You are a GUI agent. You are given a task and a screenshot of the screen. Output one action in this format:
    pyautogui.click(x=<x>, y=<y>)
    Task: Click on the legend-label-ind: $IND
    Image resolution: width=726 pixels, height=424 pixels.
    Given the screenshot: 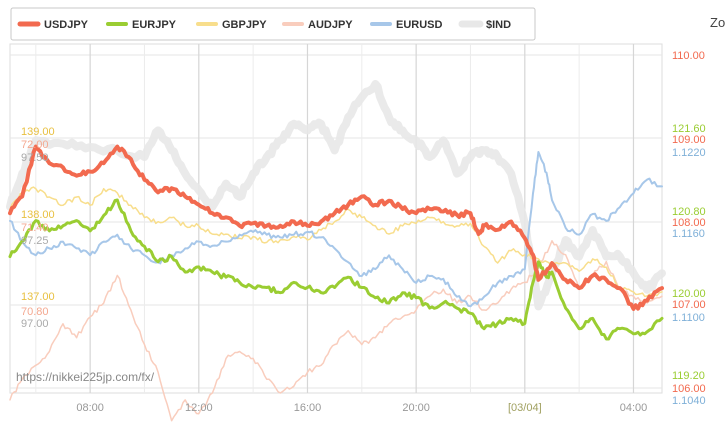 What is the action you would take?
    pyautogui.click(x=498, y=25)
    